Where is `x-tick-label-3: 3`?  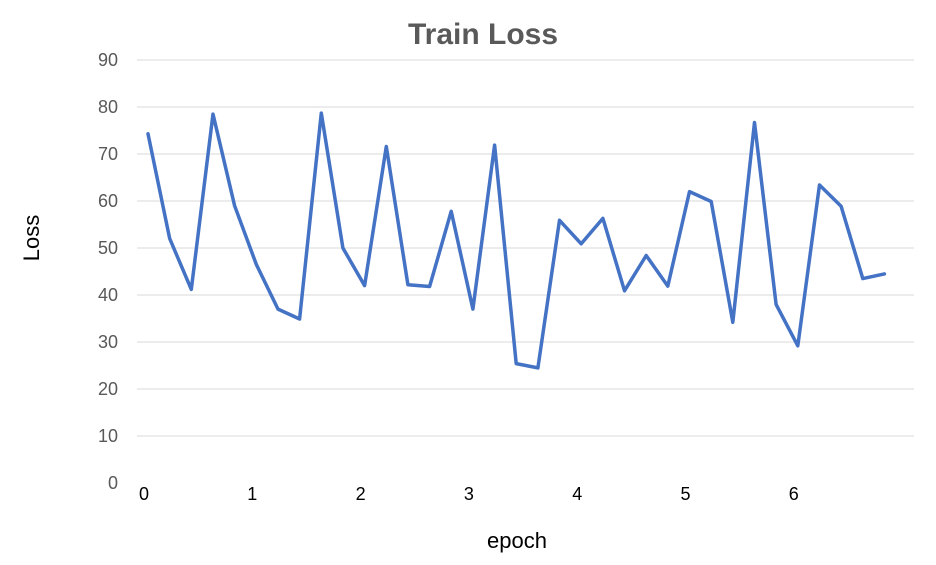
x-tick-label-3: 3 is located at coordinates (469, 494).